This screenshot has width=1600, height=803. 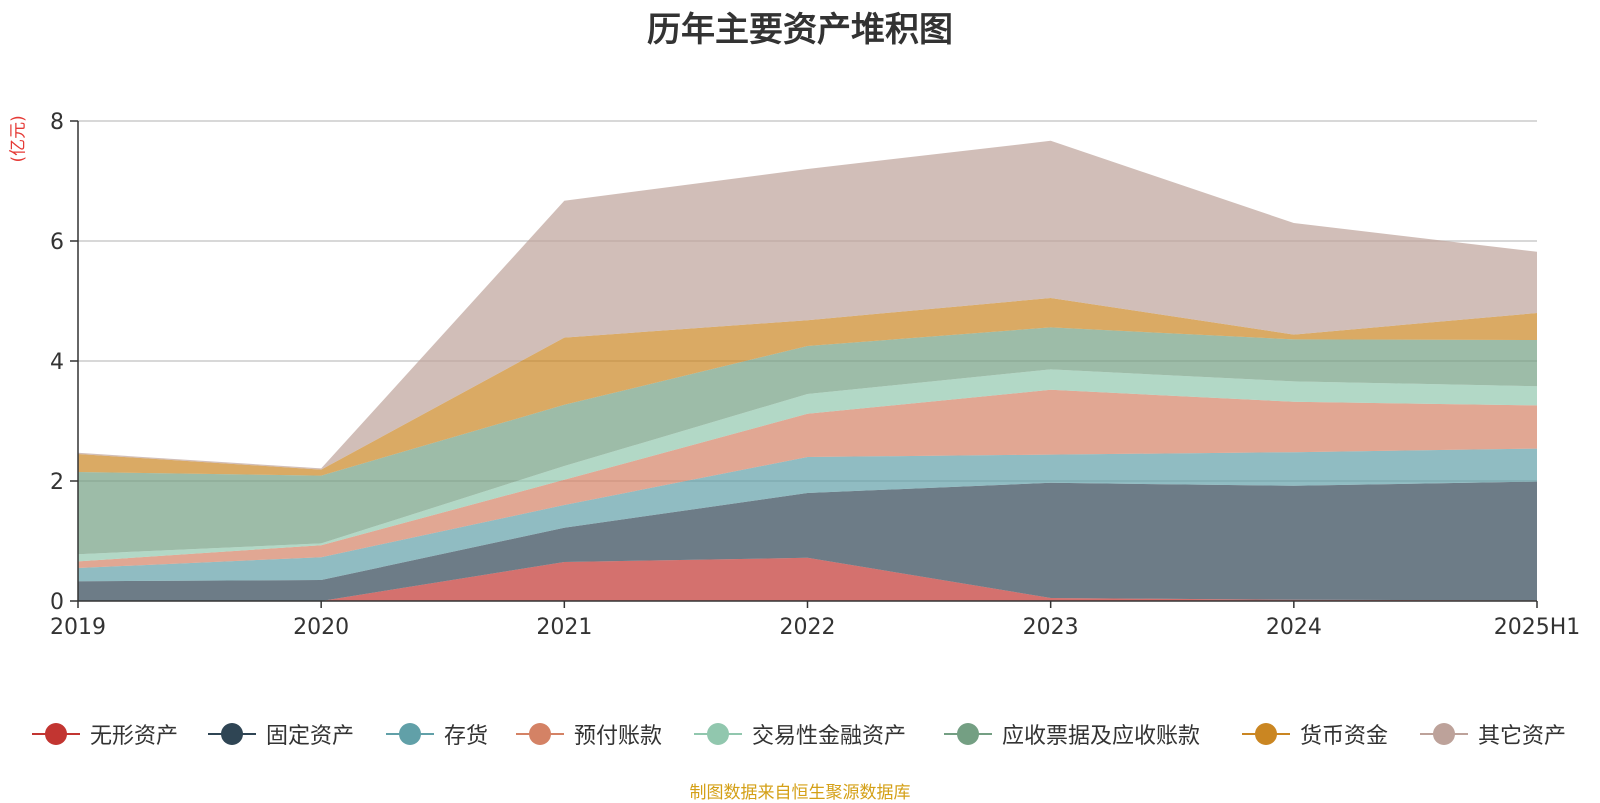 I want to click on legend-label: 货币资金, so click(x=1344, y=736).